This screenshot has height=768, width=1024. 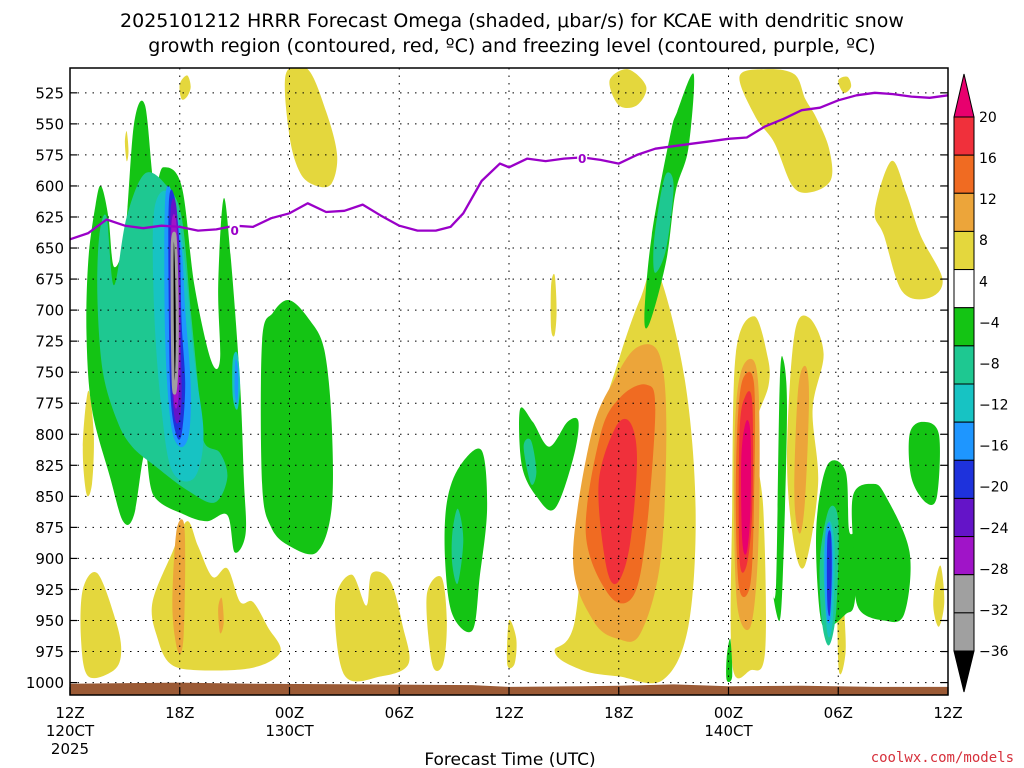 I want to click on x-tick-date-label: 130CT, so click(x=289, y=731).